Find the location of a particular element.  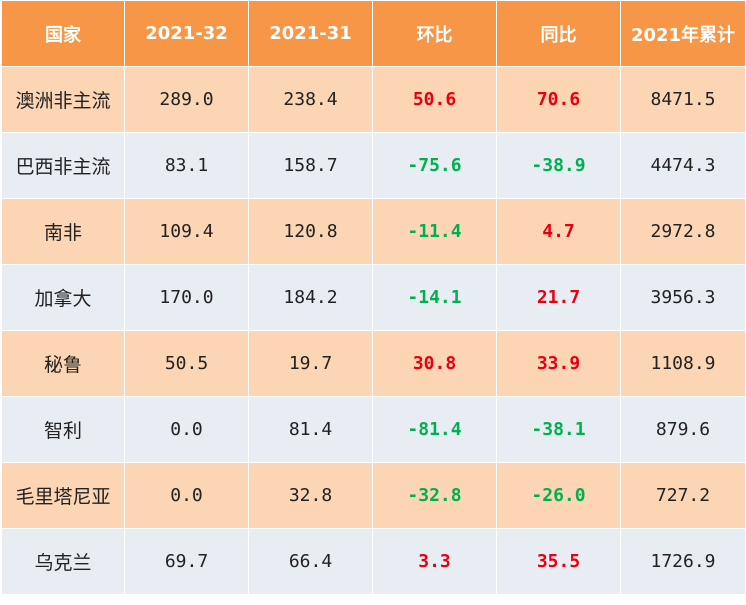

ytd-cell: 879.6 is located at coordinates (683, 429).